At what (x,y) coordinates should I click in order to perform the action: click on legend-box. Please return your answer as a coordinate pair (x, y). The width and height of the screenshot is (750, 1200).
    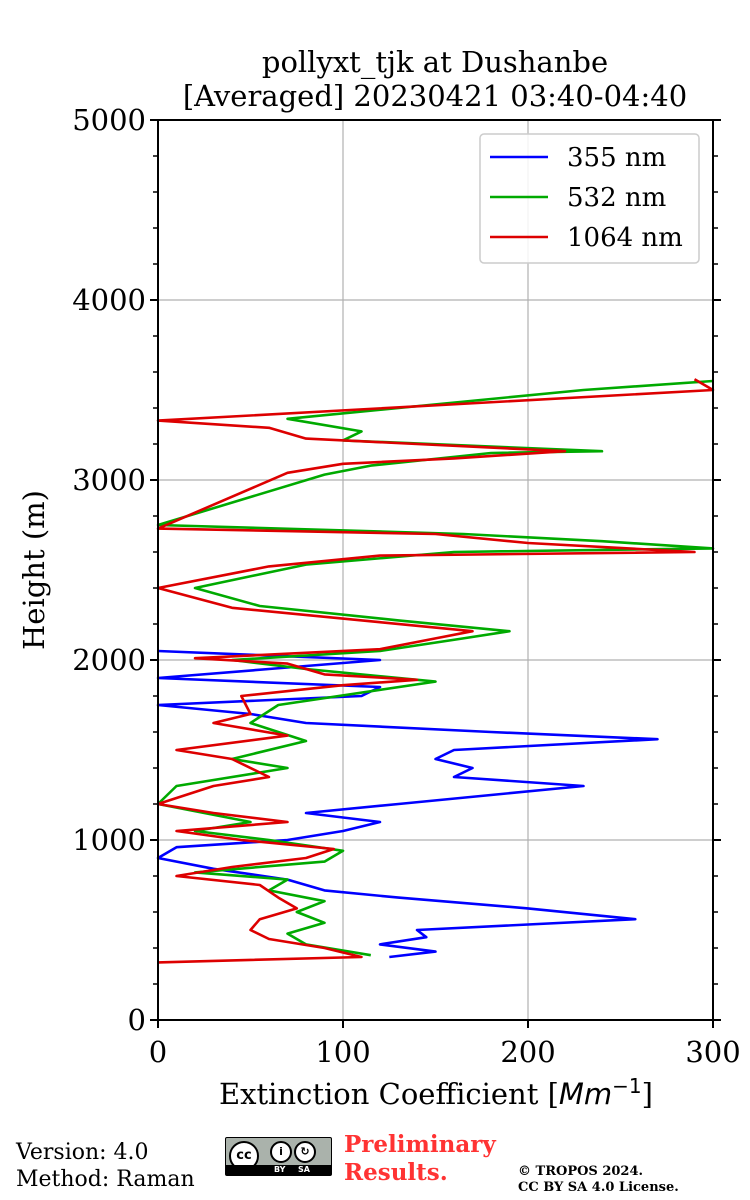
    Looking at the image, I should click on (589, 198).